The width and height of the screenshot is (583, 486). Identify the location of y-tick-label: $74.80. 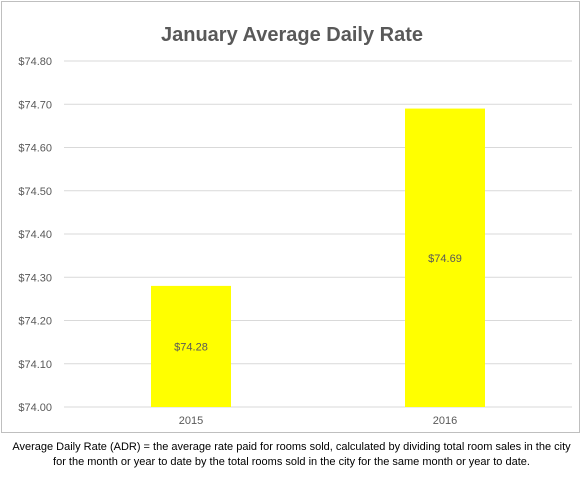
(35, 62).